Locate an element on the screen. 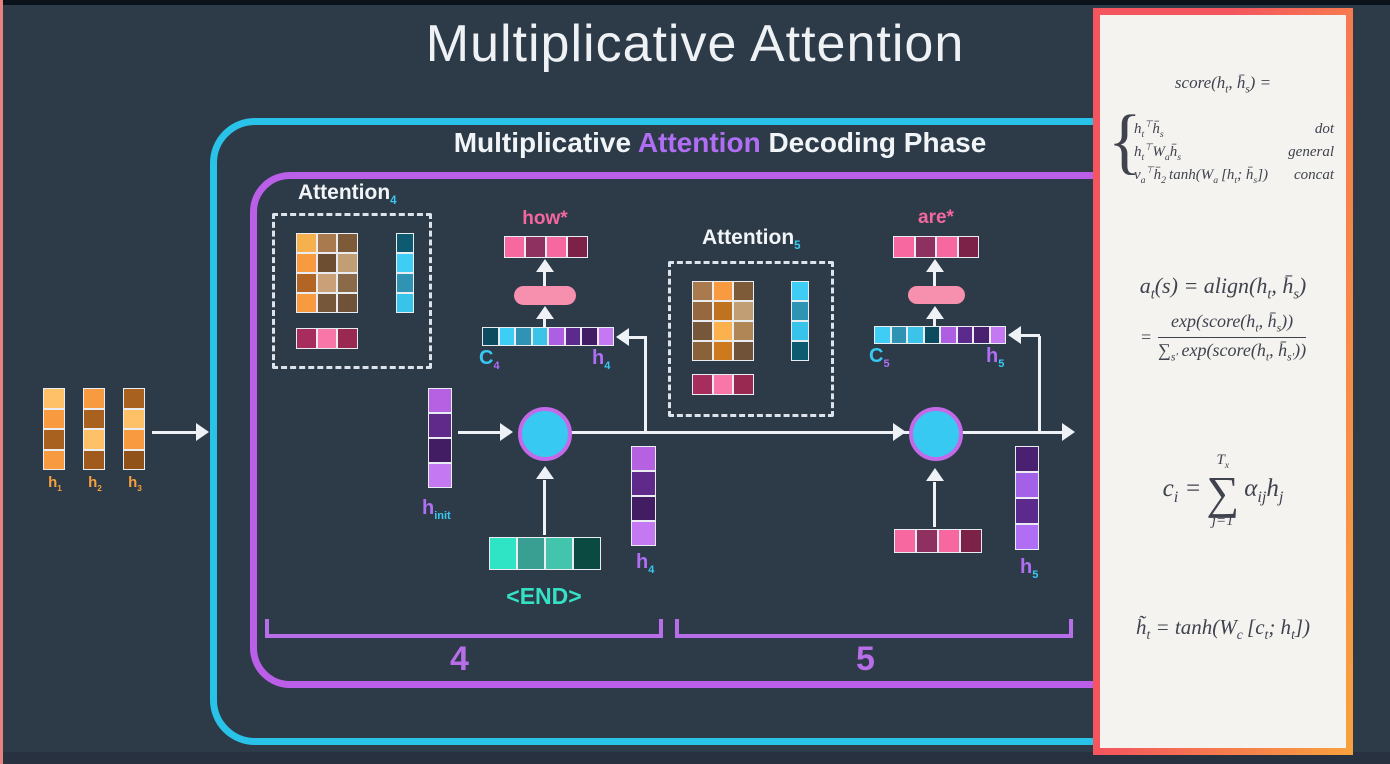 The image size is (1390, 764). header-accent: Attention is located at coordinates (699, 142).